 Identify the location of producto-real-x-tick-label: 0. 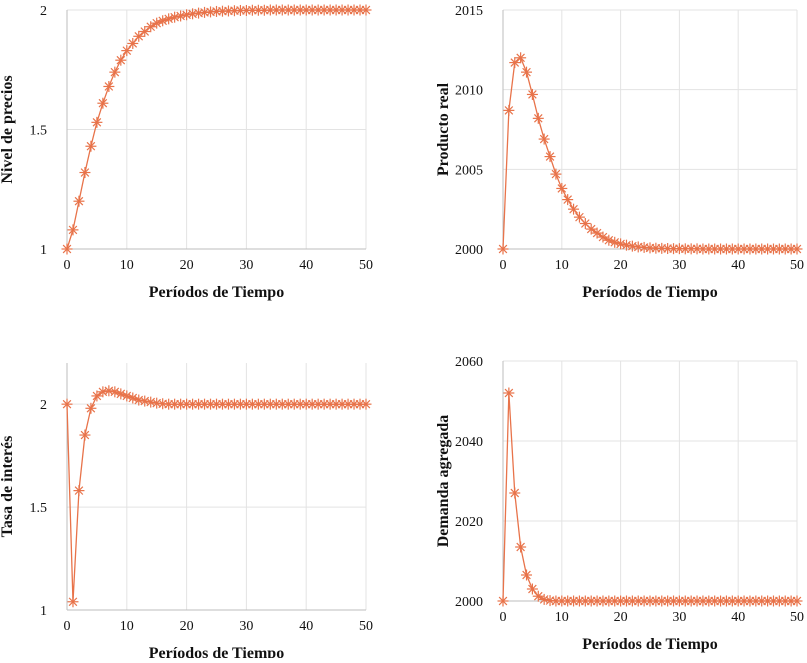
(503, 265).